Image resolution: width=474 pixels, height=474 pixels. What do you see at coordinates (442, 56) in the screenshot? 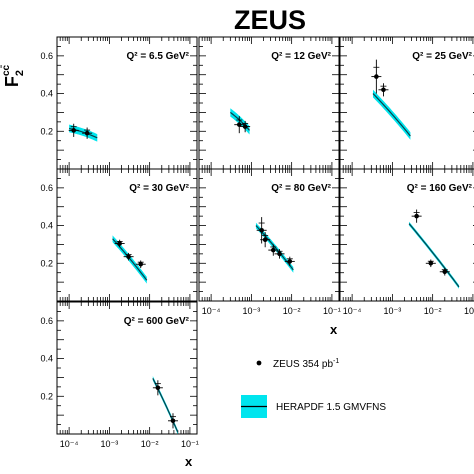
I see `q2-label: Q² = 25 GeV²` at bounding box center [442, 56].